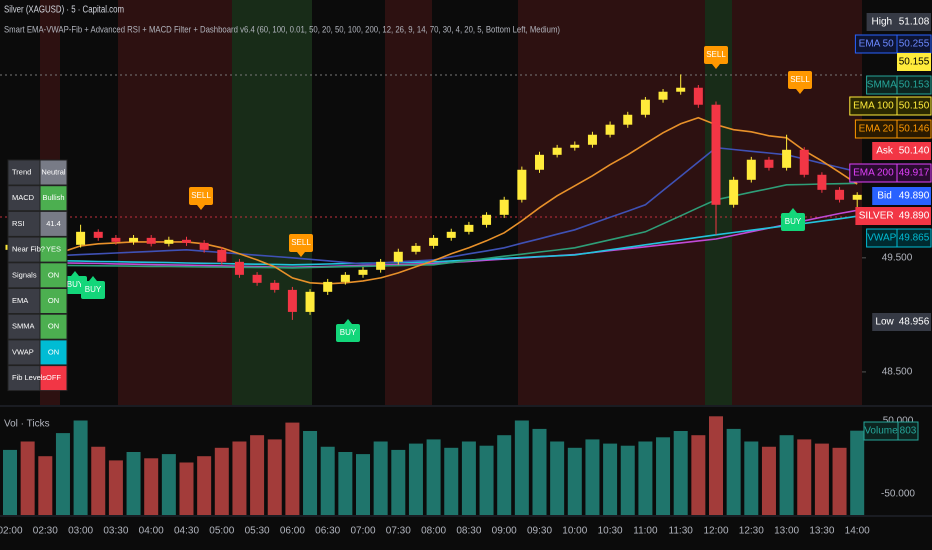 This screenshot has height=550, width=932. Describe the element at coordinates (574, 531) in the screenshot. I see `x-tick-label: 10:00` at that location.